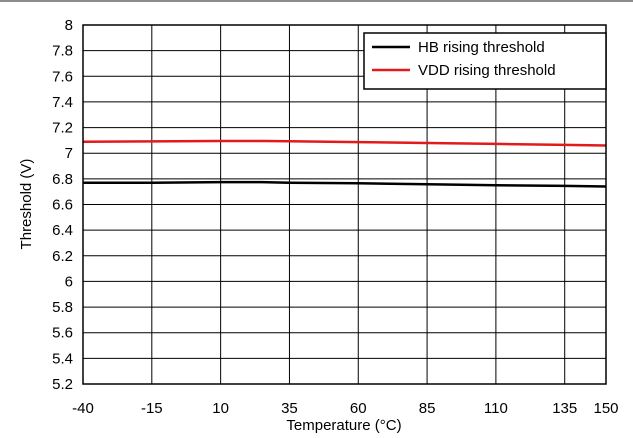 This screenshot has height=438, width=633. Describe the element at coordinates (487, 70) in the screenshot. I see `legend-label-2: VDD rising threshold` at that location.